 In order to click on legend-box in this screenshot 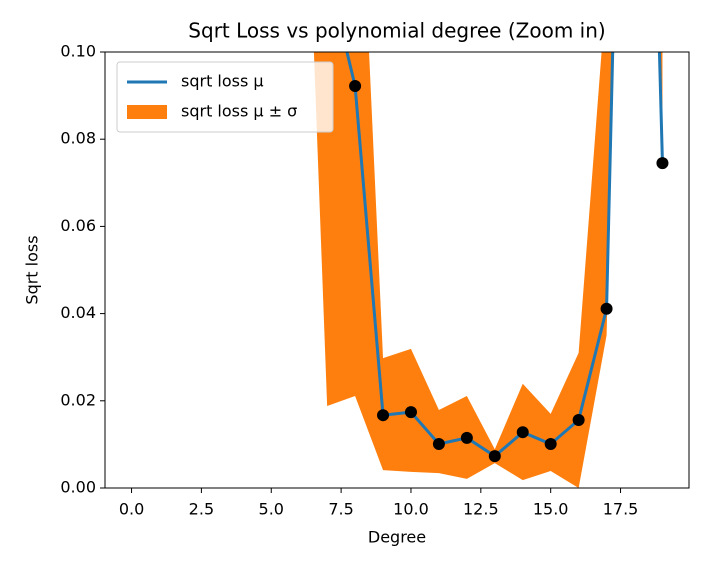, I will do `click(225, 97)`.